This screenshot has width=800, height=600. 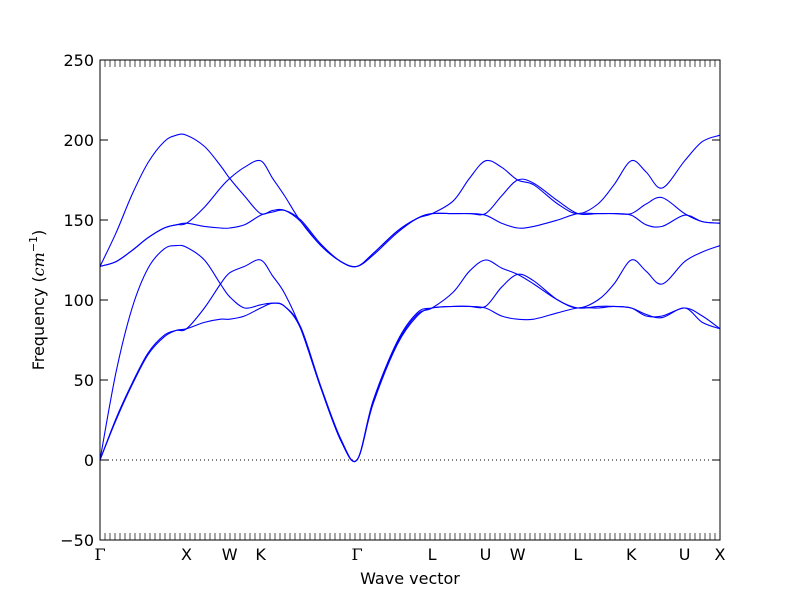 What do you see at coordinates (410, 578) in the screenshot?
I see `x-axis-label: Wave vector` at bounding box center [410, 578].